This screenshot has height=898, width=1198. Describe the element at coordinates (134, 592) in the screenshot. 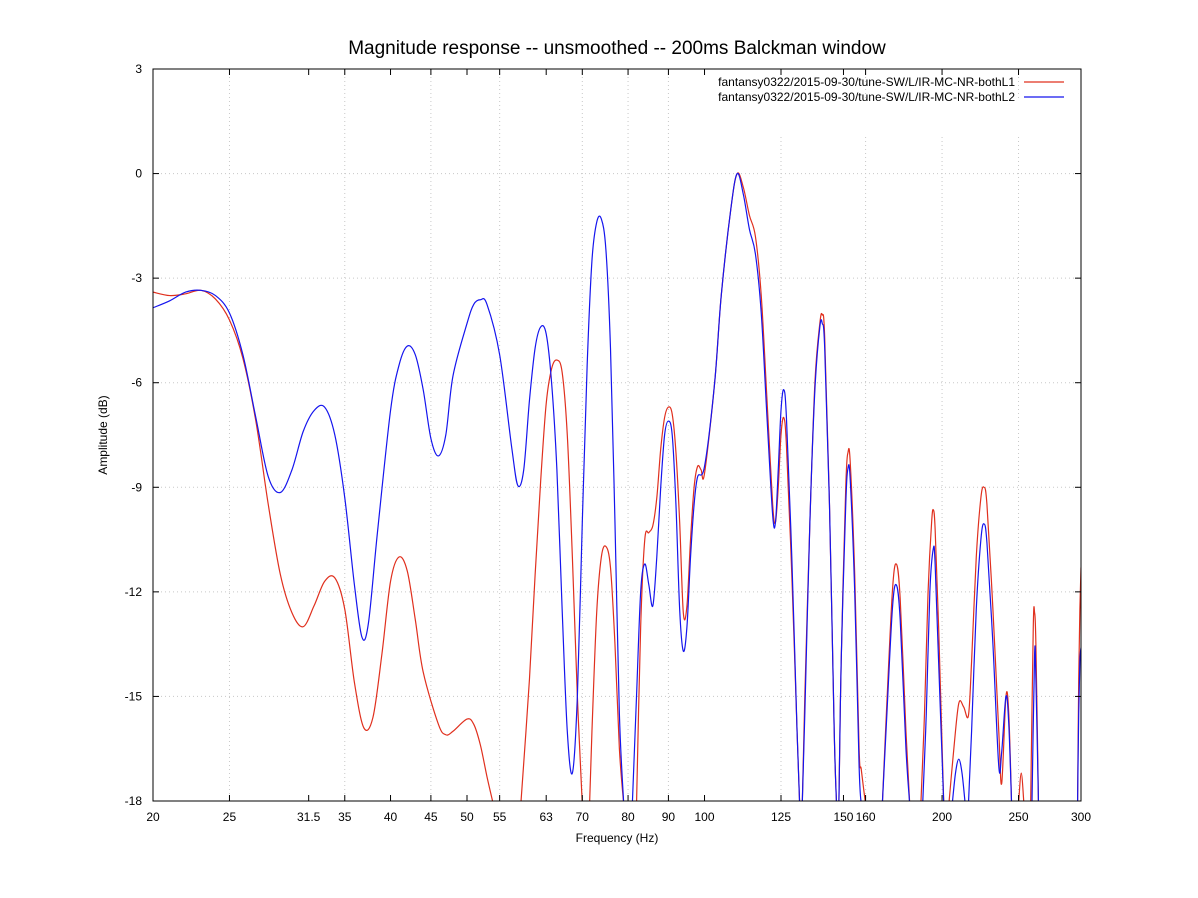

I see `y-tick-label: -12` at that location.